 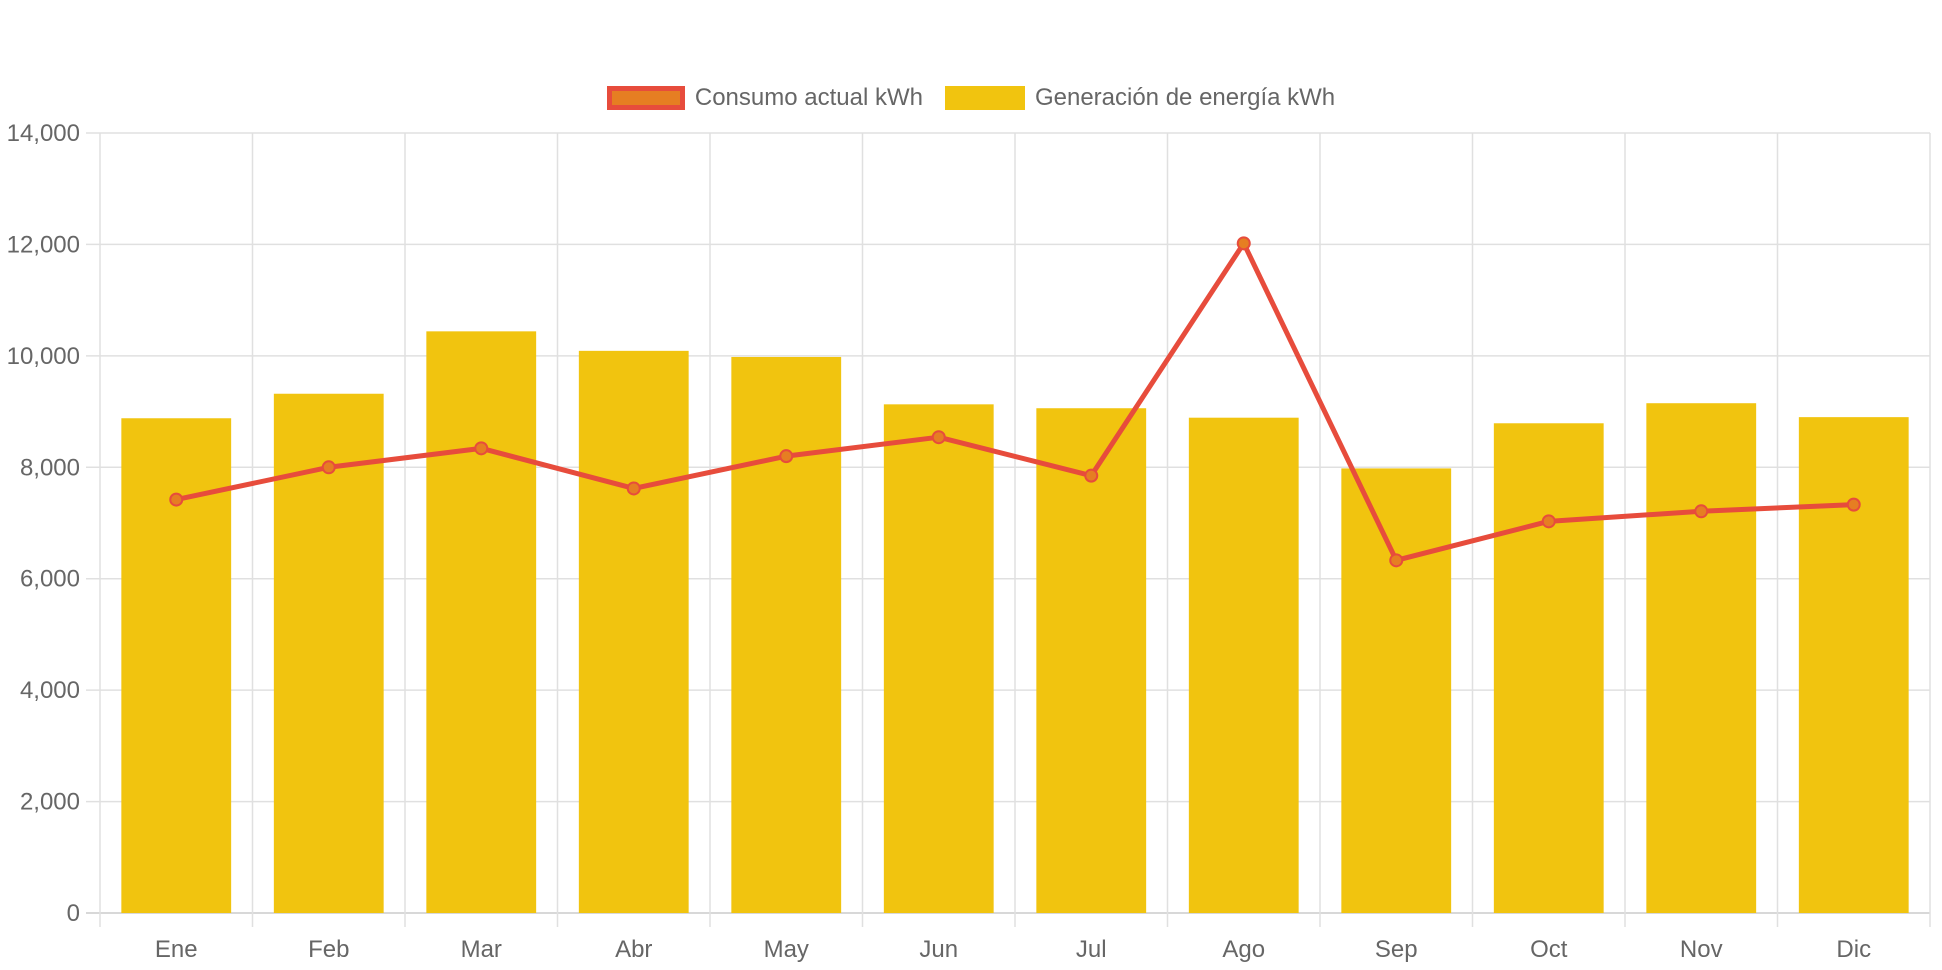 I want to click on legend-item-generacion: Generación de energía kWh, so click(x=1140, y=98).